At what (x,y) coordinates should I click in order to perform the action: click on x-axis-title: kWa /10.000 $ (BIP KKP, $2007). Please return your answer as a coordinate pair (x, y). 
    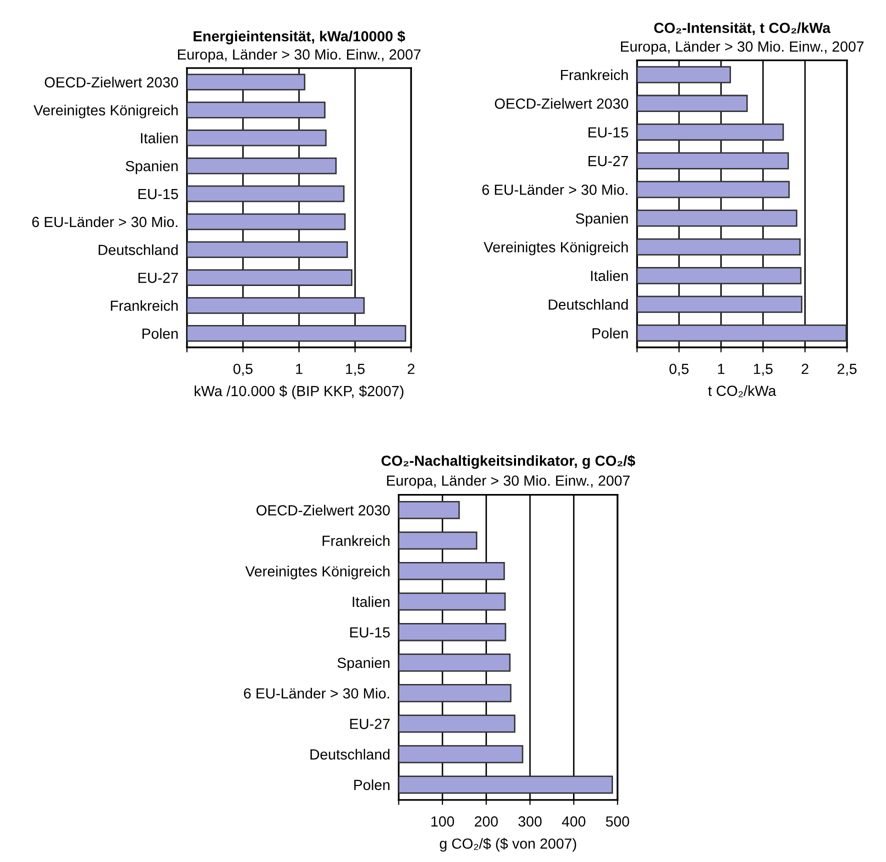
    Looking at the image, I should click on (299, 392).